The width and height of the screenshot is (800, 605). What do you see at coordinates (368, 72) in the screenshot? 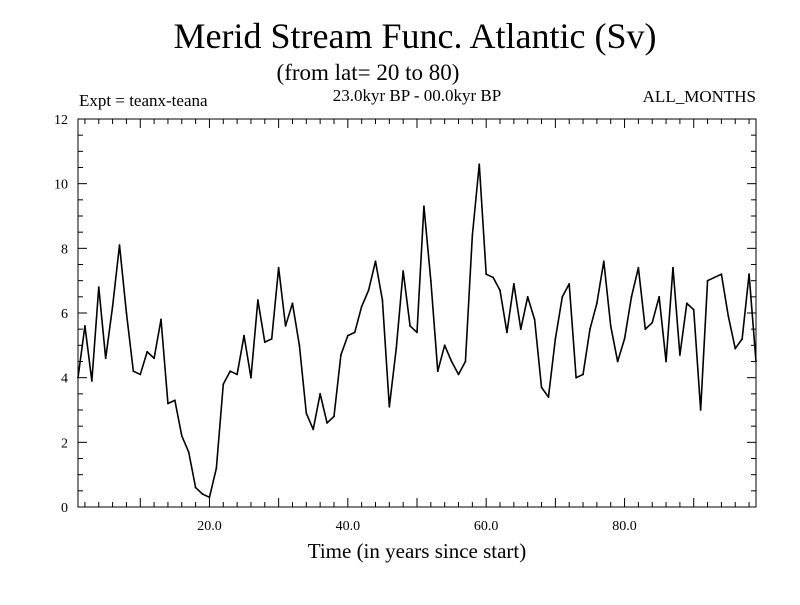
I see `chart-subtitle: (from lat= 20 to 80)` at bounding box center [368, 72].